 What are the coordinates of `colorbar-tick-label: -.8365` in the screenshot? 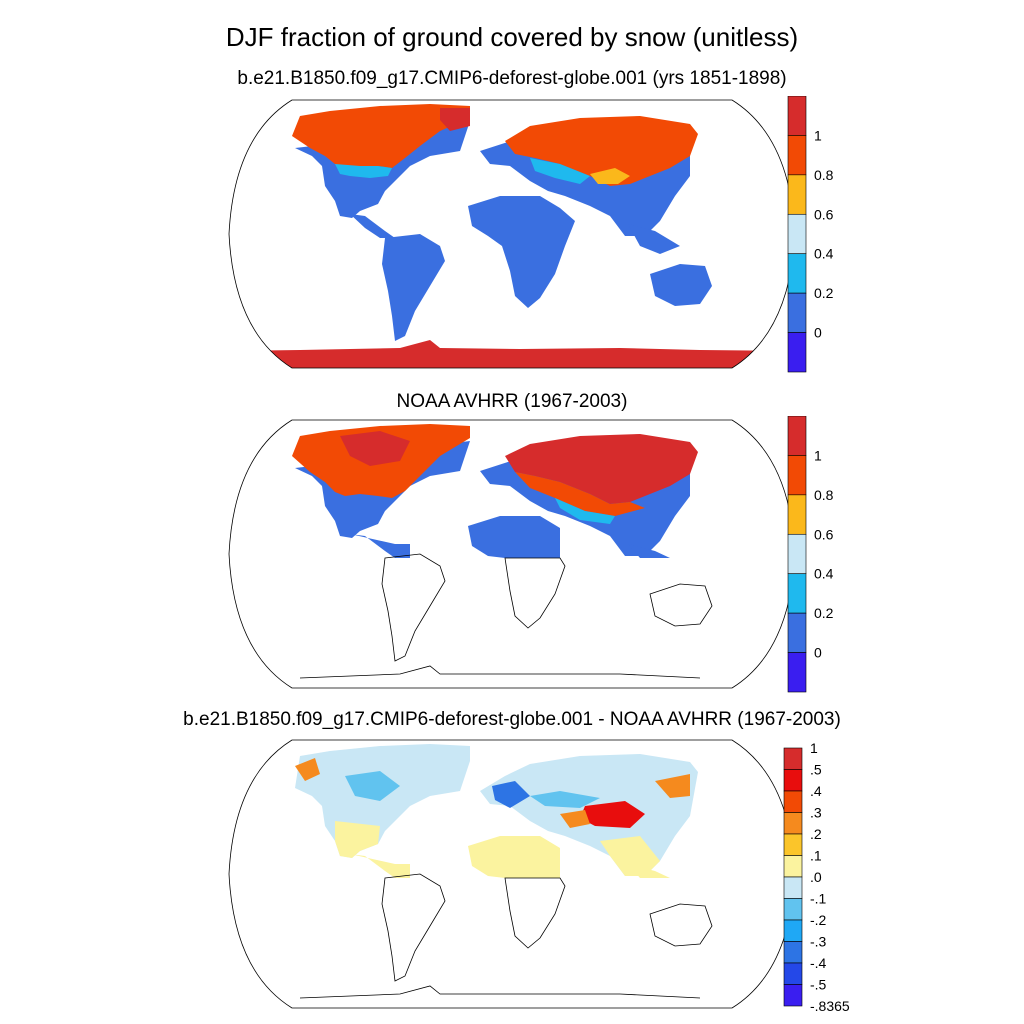 It's located at (830, 1006).